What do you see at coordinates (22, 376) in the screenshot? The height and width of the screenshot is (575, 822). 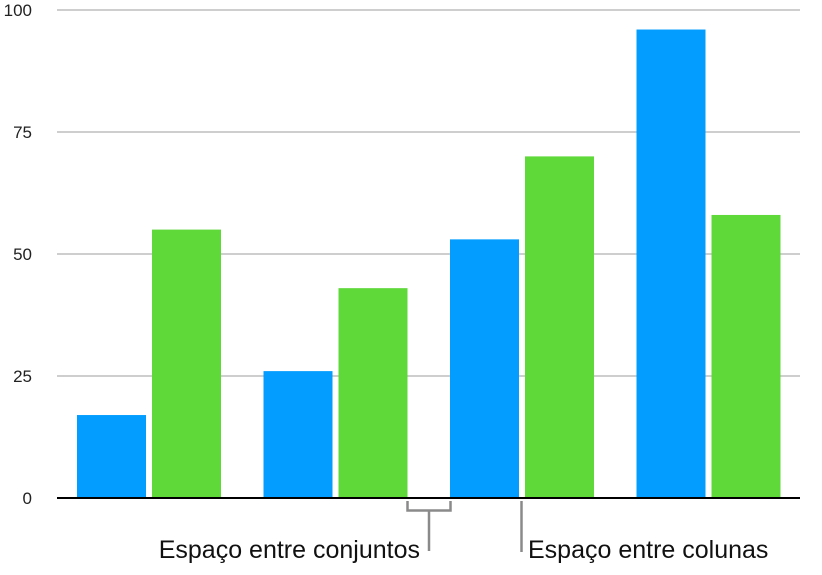 I see `y-tick-label: 25` at bounding box center [22, 376].